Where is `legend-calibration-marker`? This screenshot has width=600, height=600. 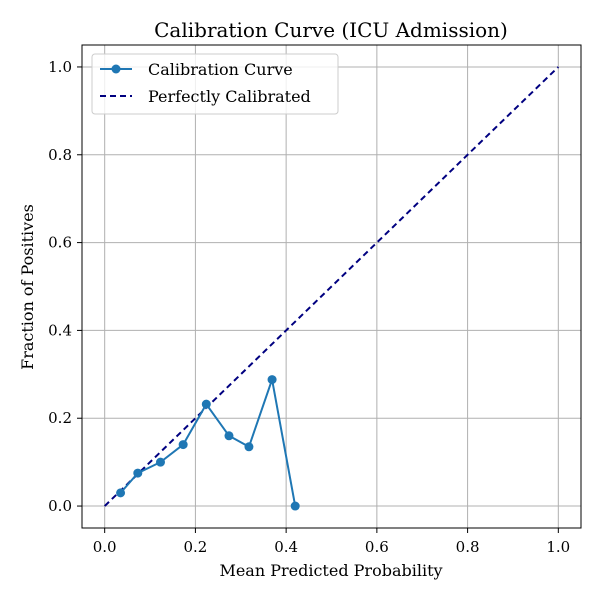
legend-calibration-marker is located at coordinates (116, 69).